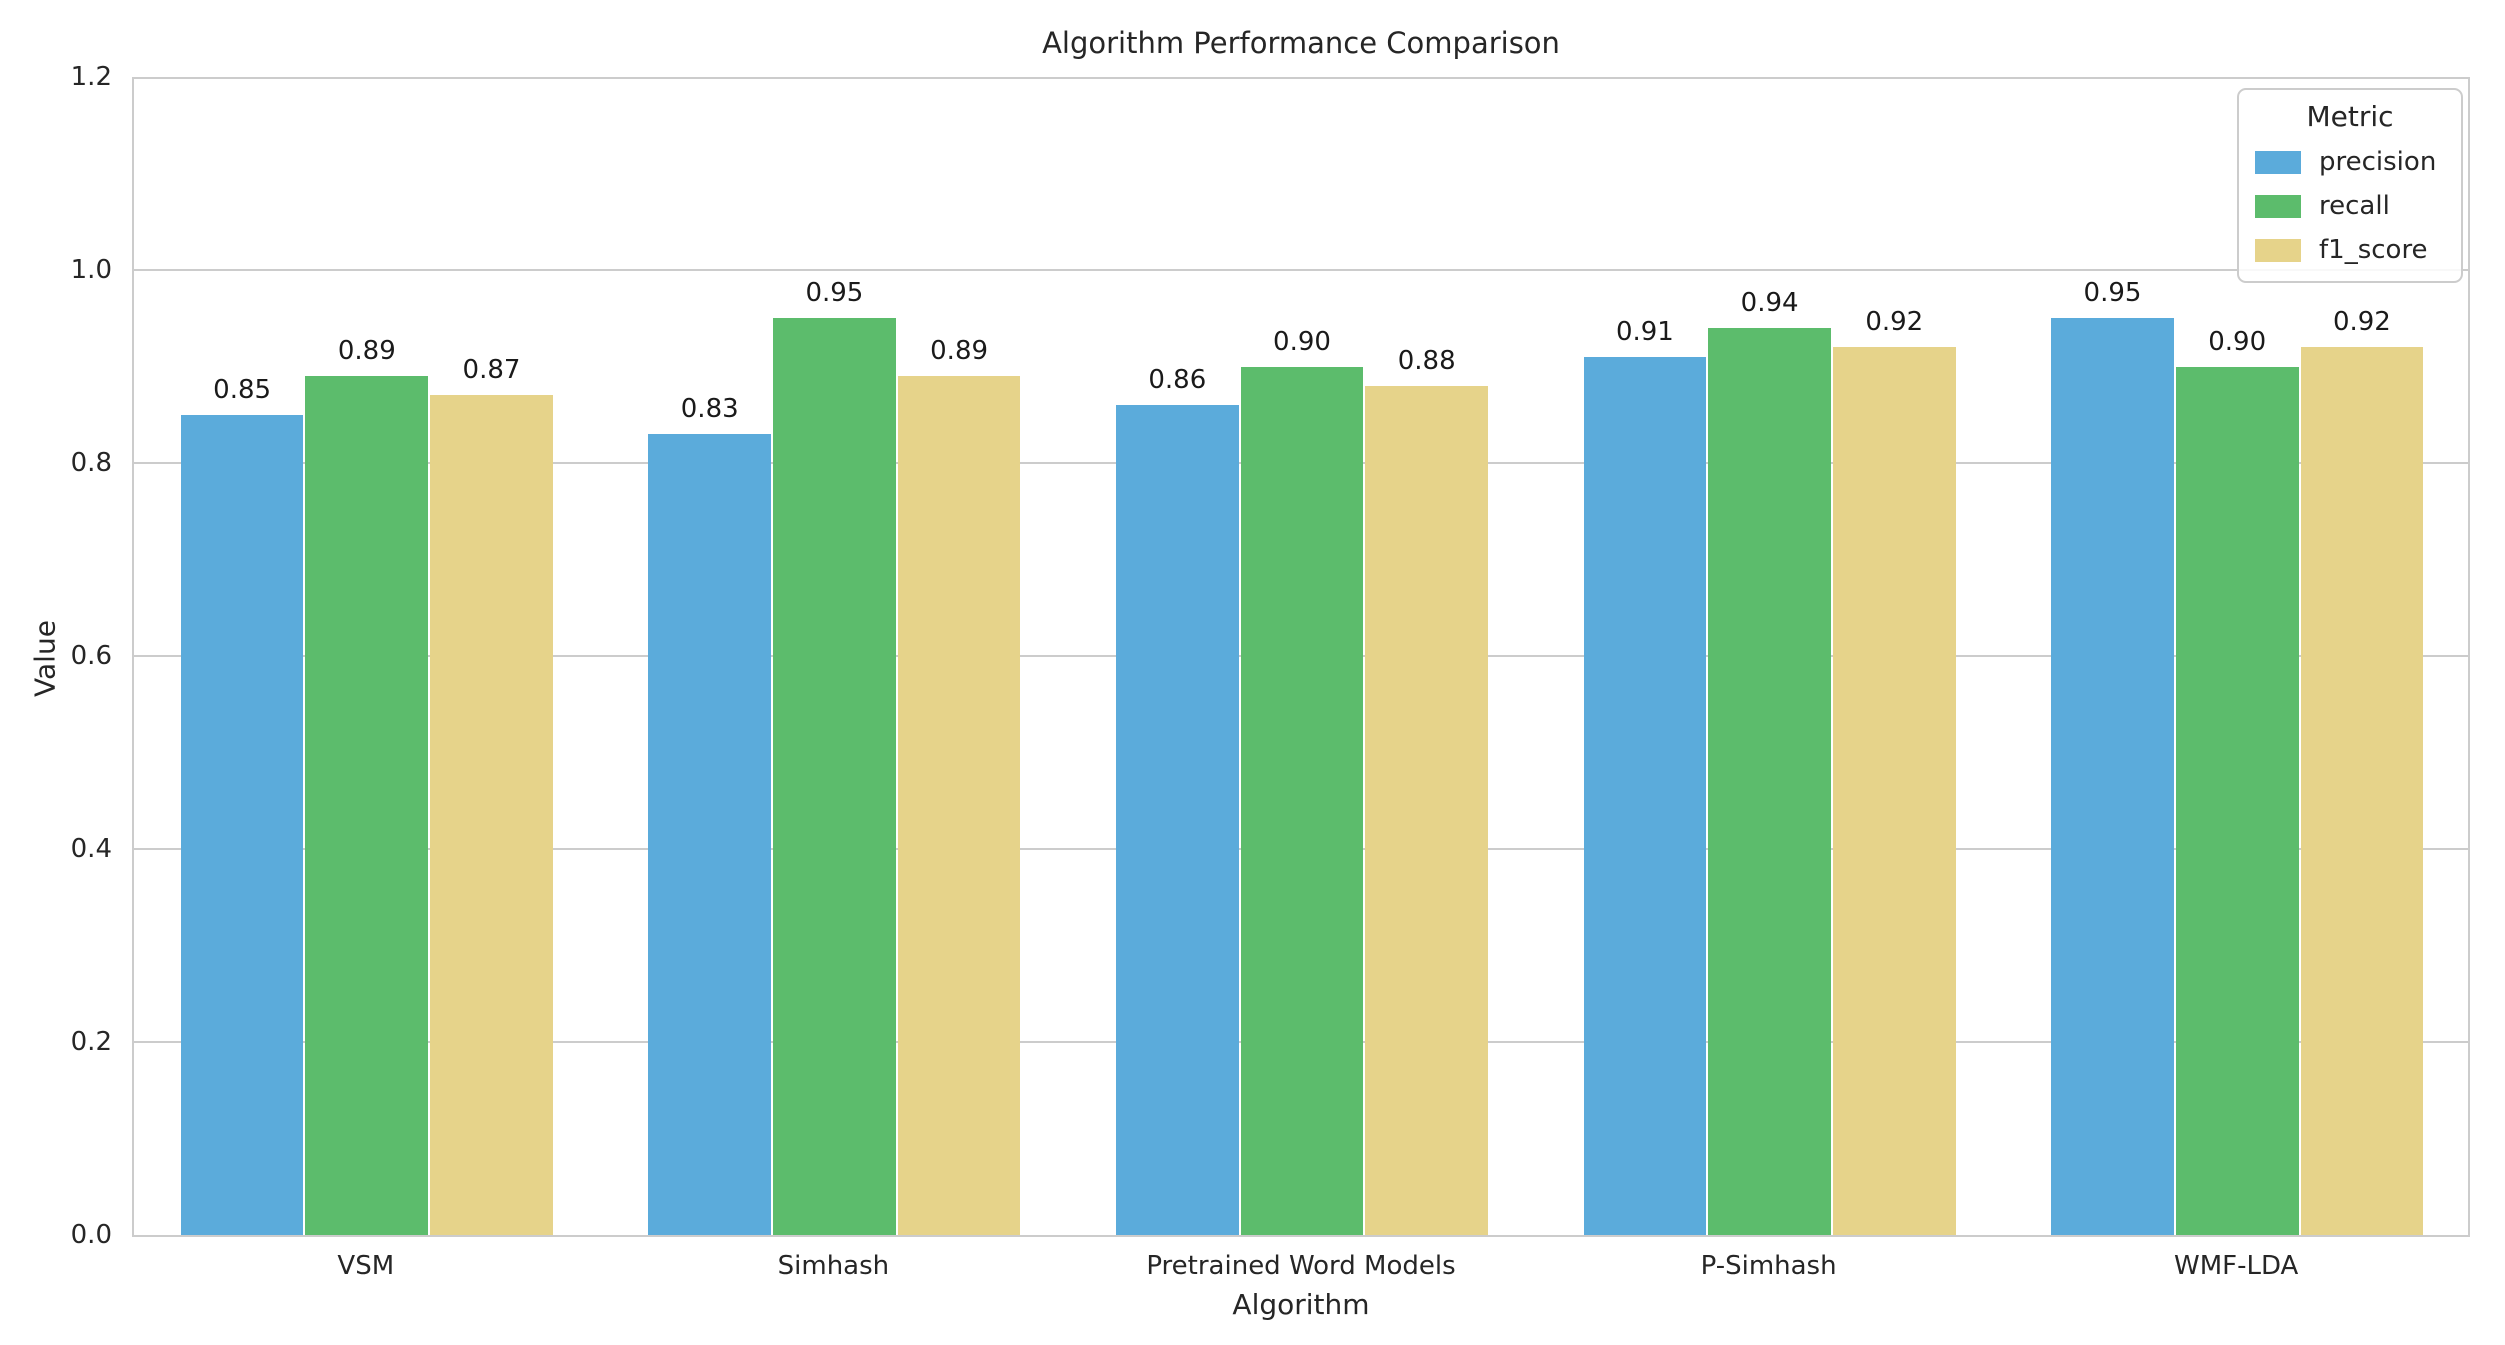  Describe the element at coordinates (2112, 776) in the screenshot. I see `bar-precision-WMF-LDA` at that location.